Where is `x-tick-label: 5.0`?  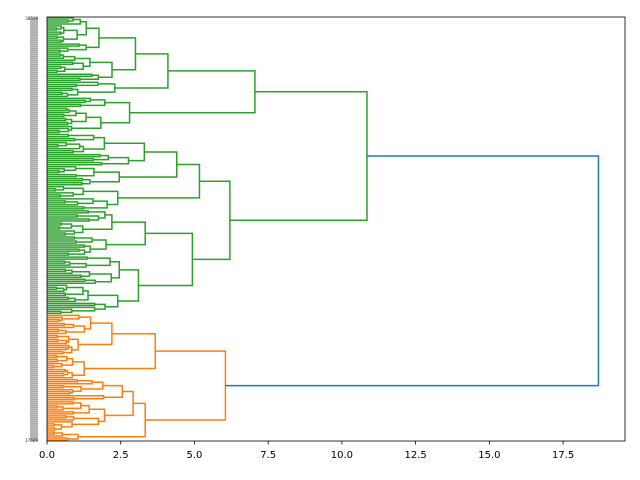 x-tick-label: 5.0 is located at coordinates (194, 455).